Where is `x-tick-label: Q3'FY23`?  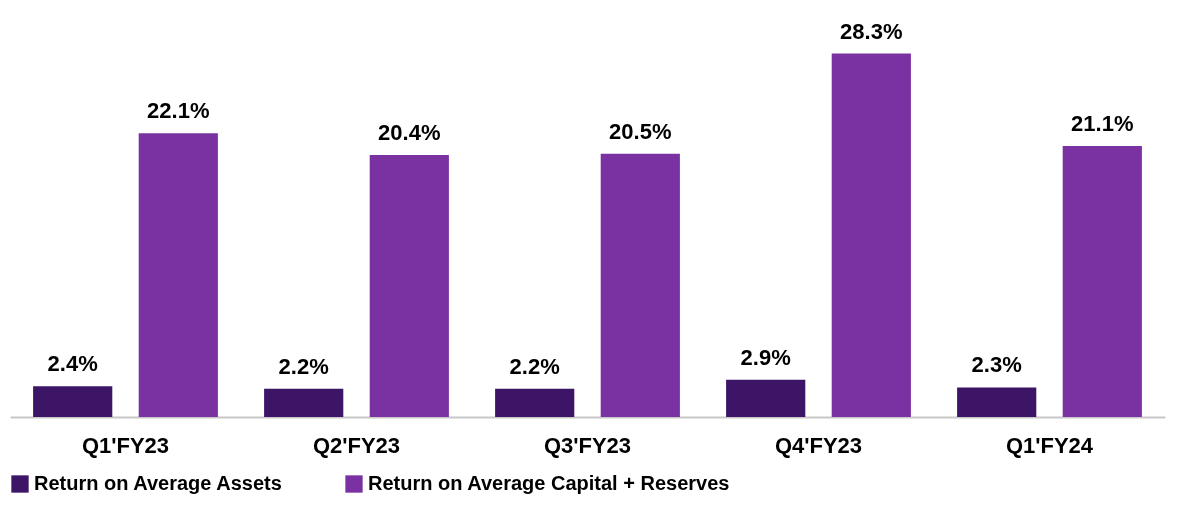
x-tick-label: Q3'FY23 is located at coordinates (587, 445).